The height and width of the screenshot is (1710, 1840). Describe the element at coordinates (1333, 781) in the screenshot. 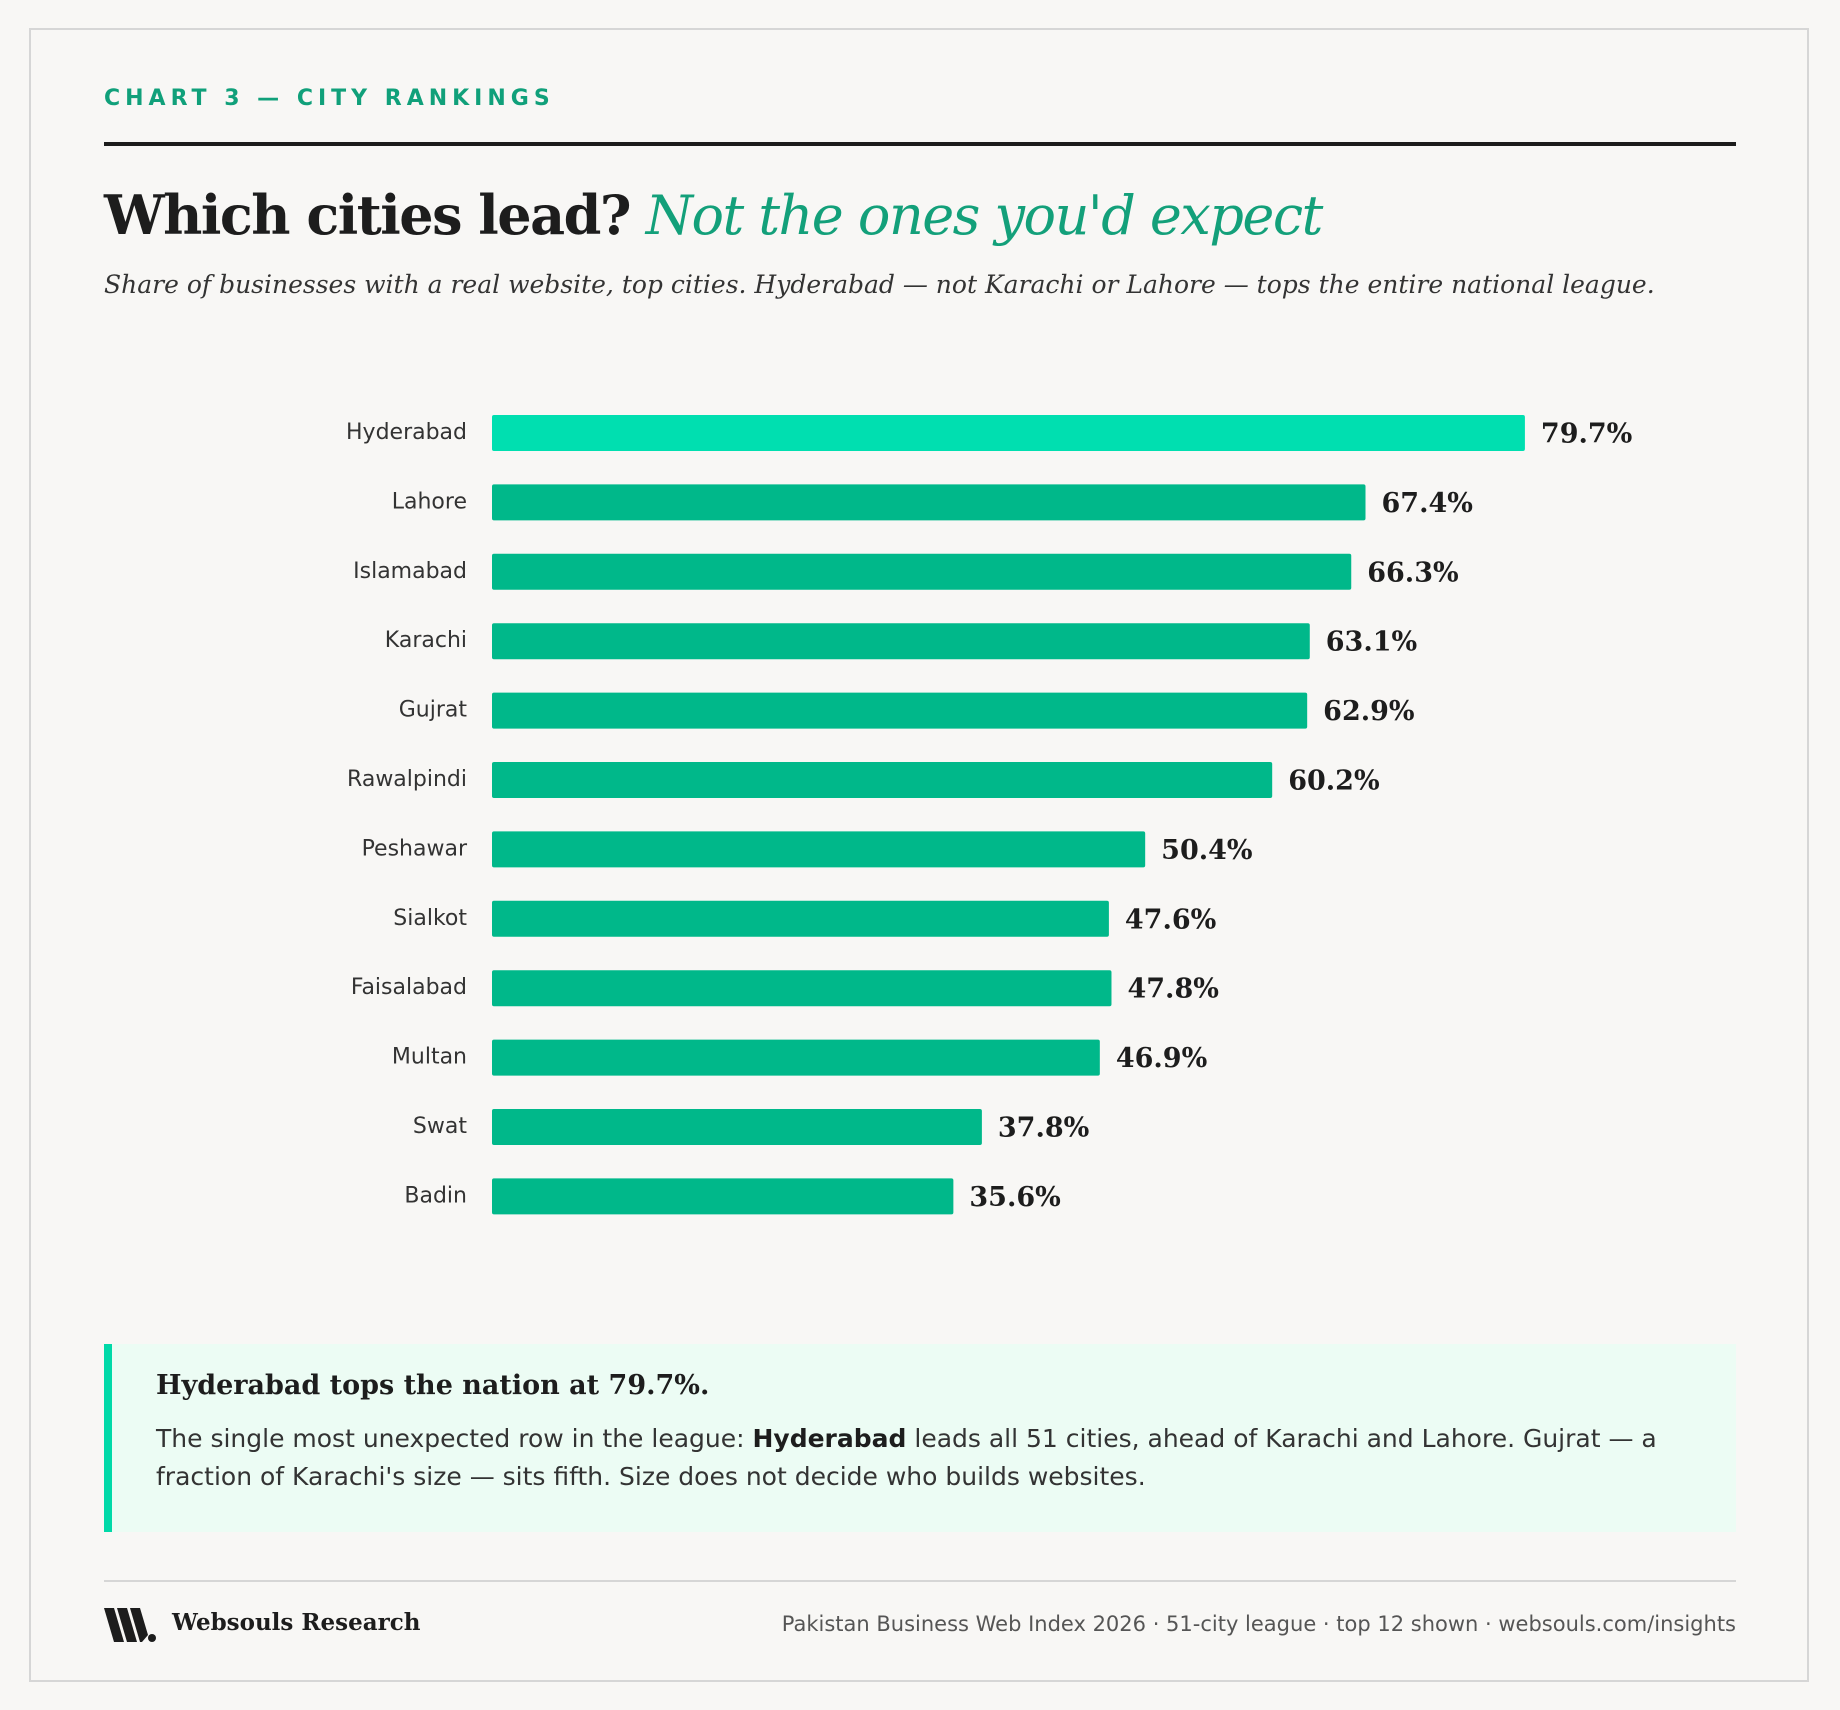

I see `value-label: 60.2%` at that location.